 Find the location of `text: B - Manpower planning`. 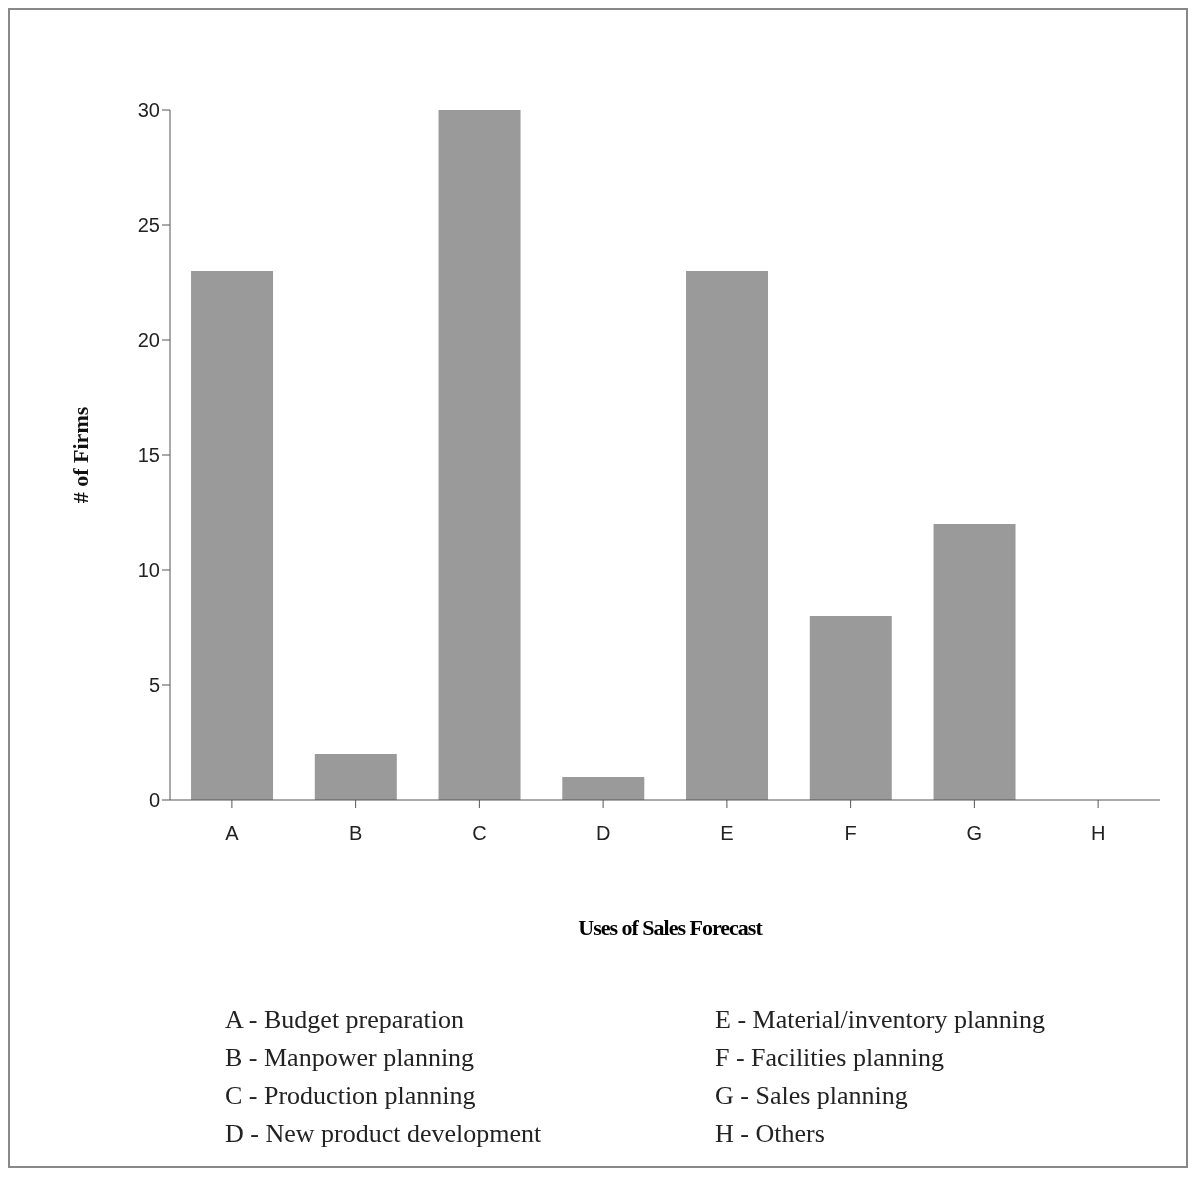

text: B - Manpower planning is located at coordinates (350, 1058).